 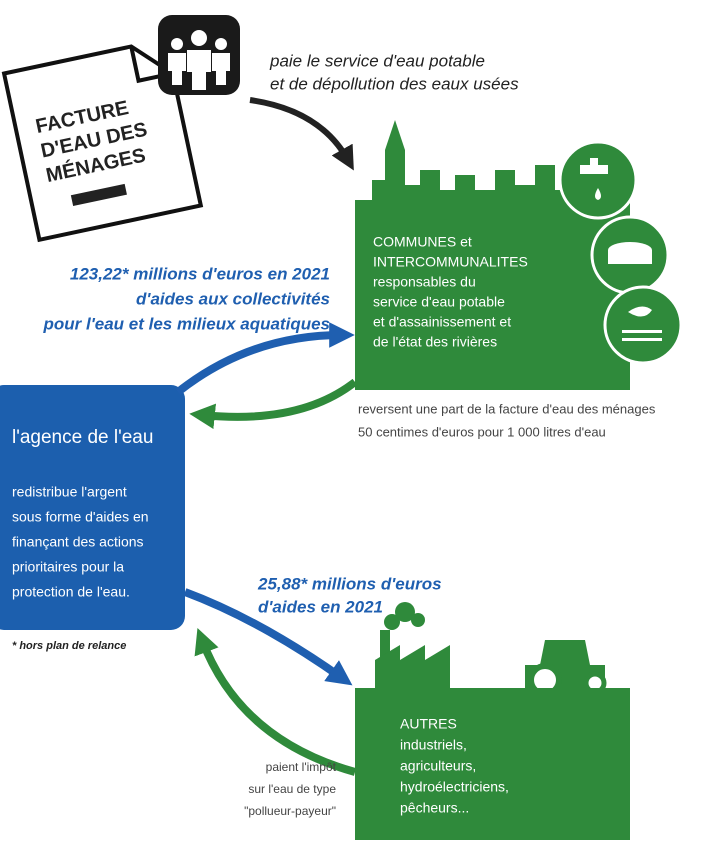 What do you see at coordinates (186, 323) in the screenshot?
I see `aid-text: pour l'eau et les milieux aquatiques` at bounding box center [186, 323].